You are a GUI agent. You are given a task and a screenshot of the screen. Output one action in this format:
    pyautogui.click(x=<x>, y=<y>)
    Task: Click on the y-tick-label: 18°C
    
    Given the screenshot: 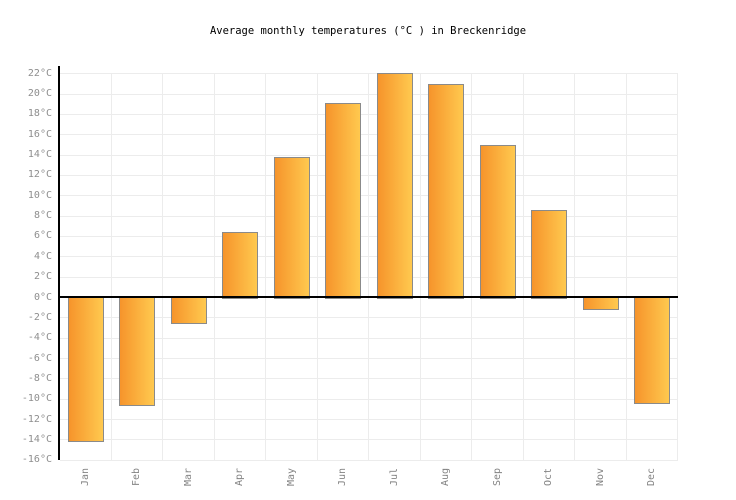 What is the action you would take?
    pyautogui.click(x=39, y=114)
    